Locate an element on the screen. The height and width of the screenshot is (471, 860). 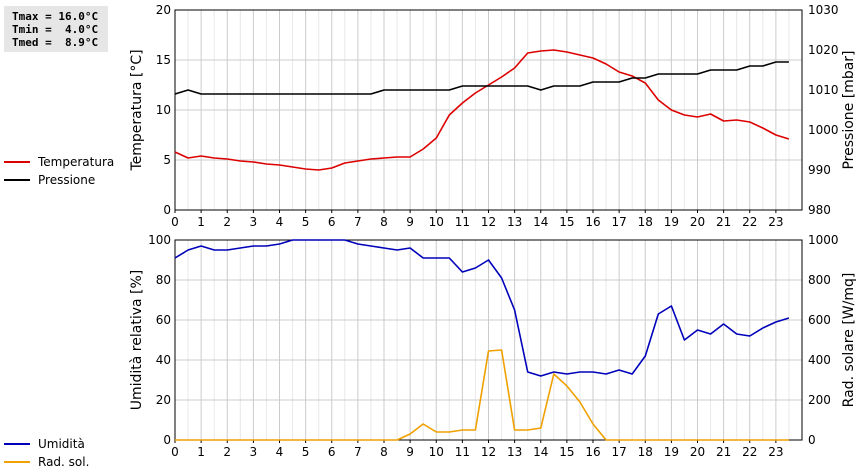
stats-box: Tmax = 16.0°C Tmin = 4.0°C Tmed = 8.9°C is located at coordinates (56, 29).